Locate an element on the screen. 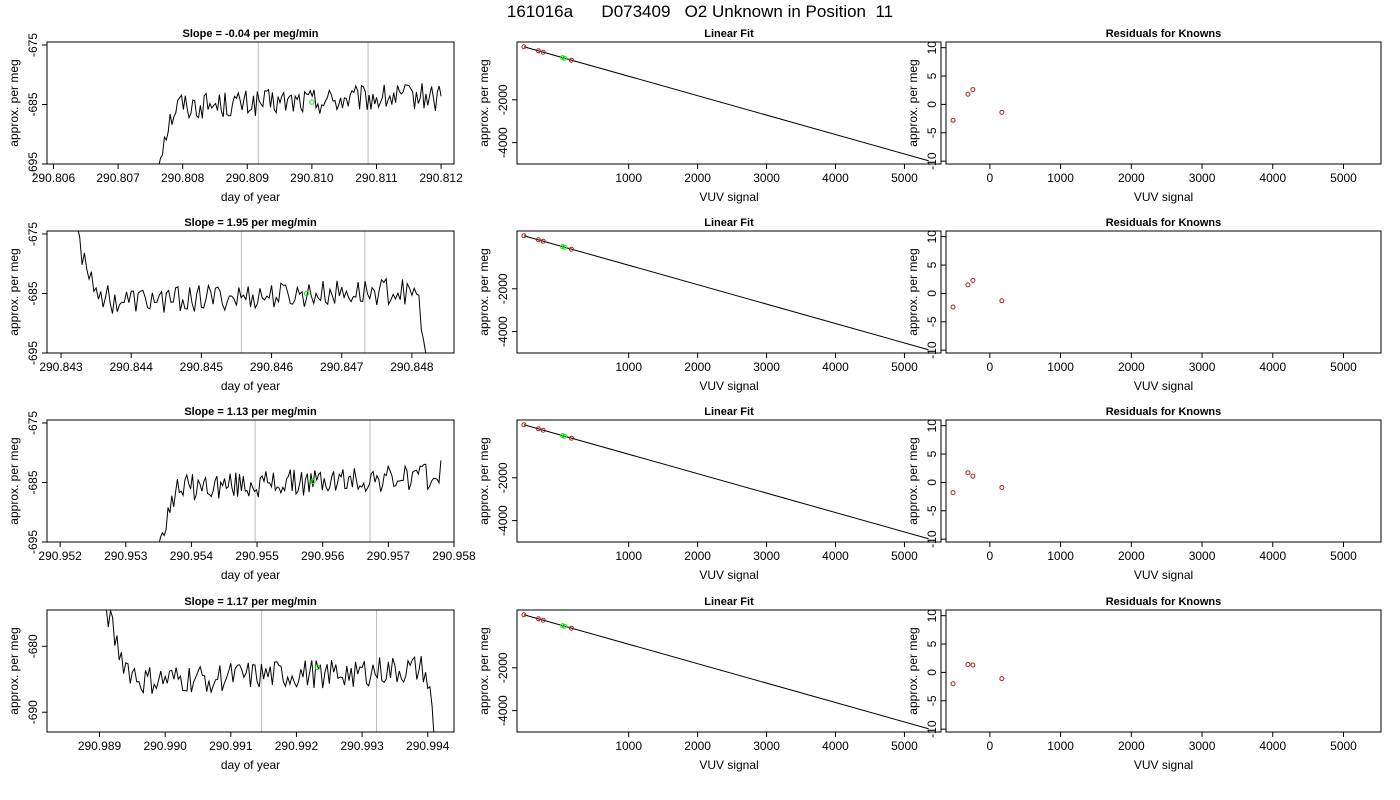  x-tick-label: 290.990 is located at coordinates (165, 746).